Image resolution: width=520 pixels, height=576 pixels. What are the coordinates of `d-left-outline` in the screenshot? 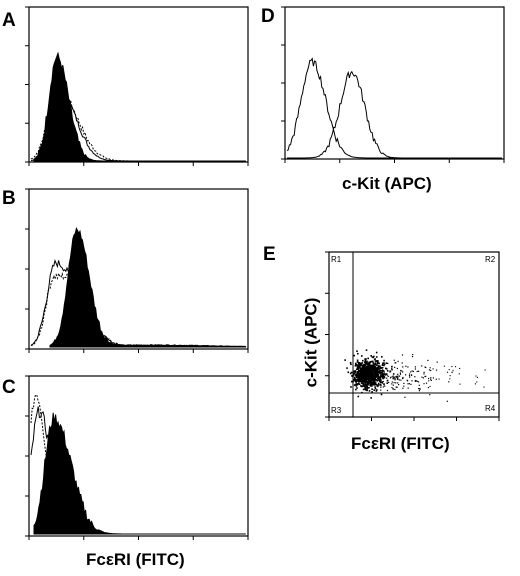 It's located at (394, 108).